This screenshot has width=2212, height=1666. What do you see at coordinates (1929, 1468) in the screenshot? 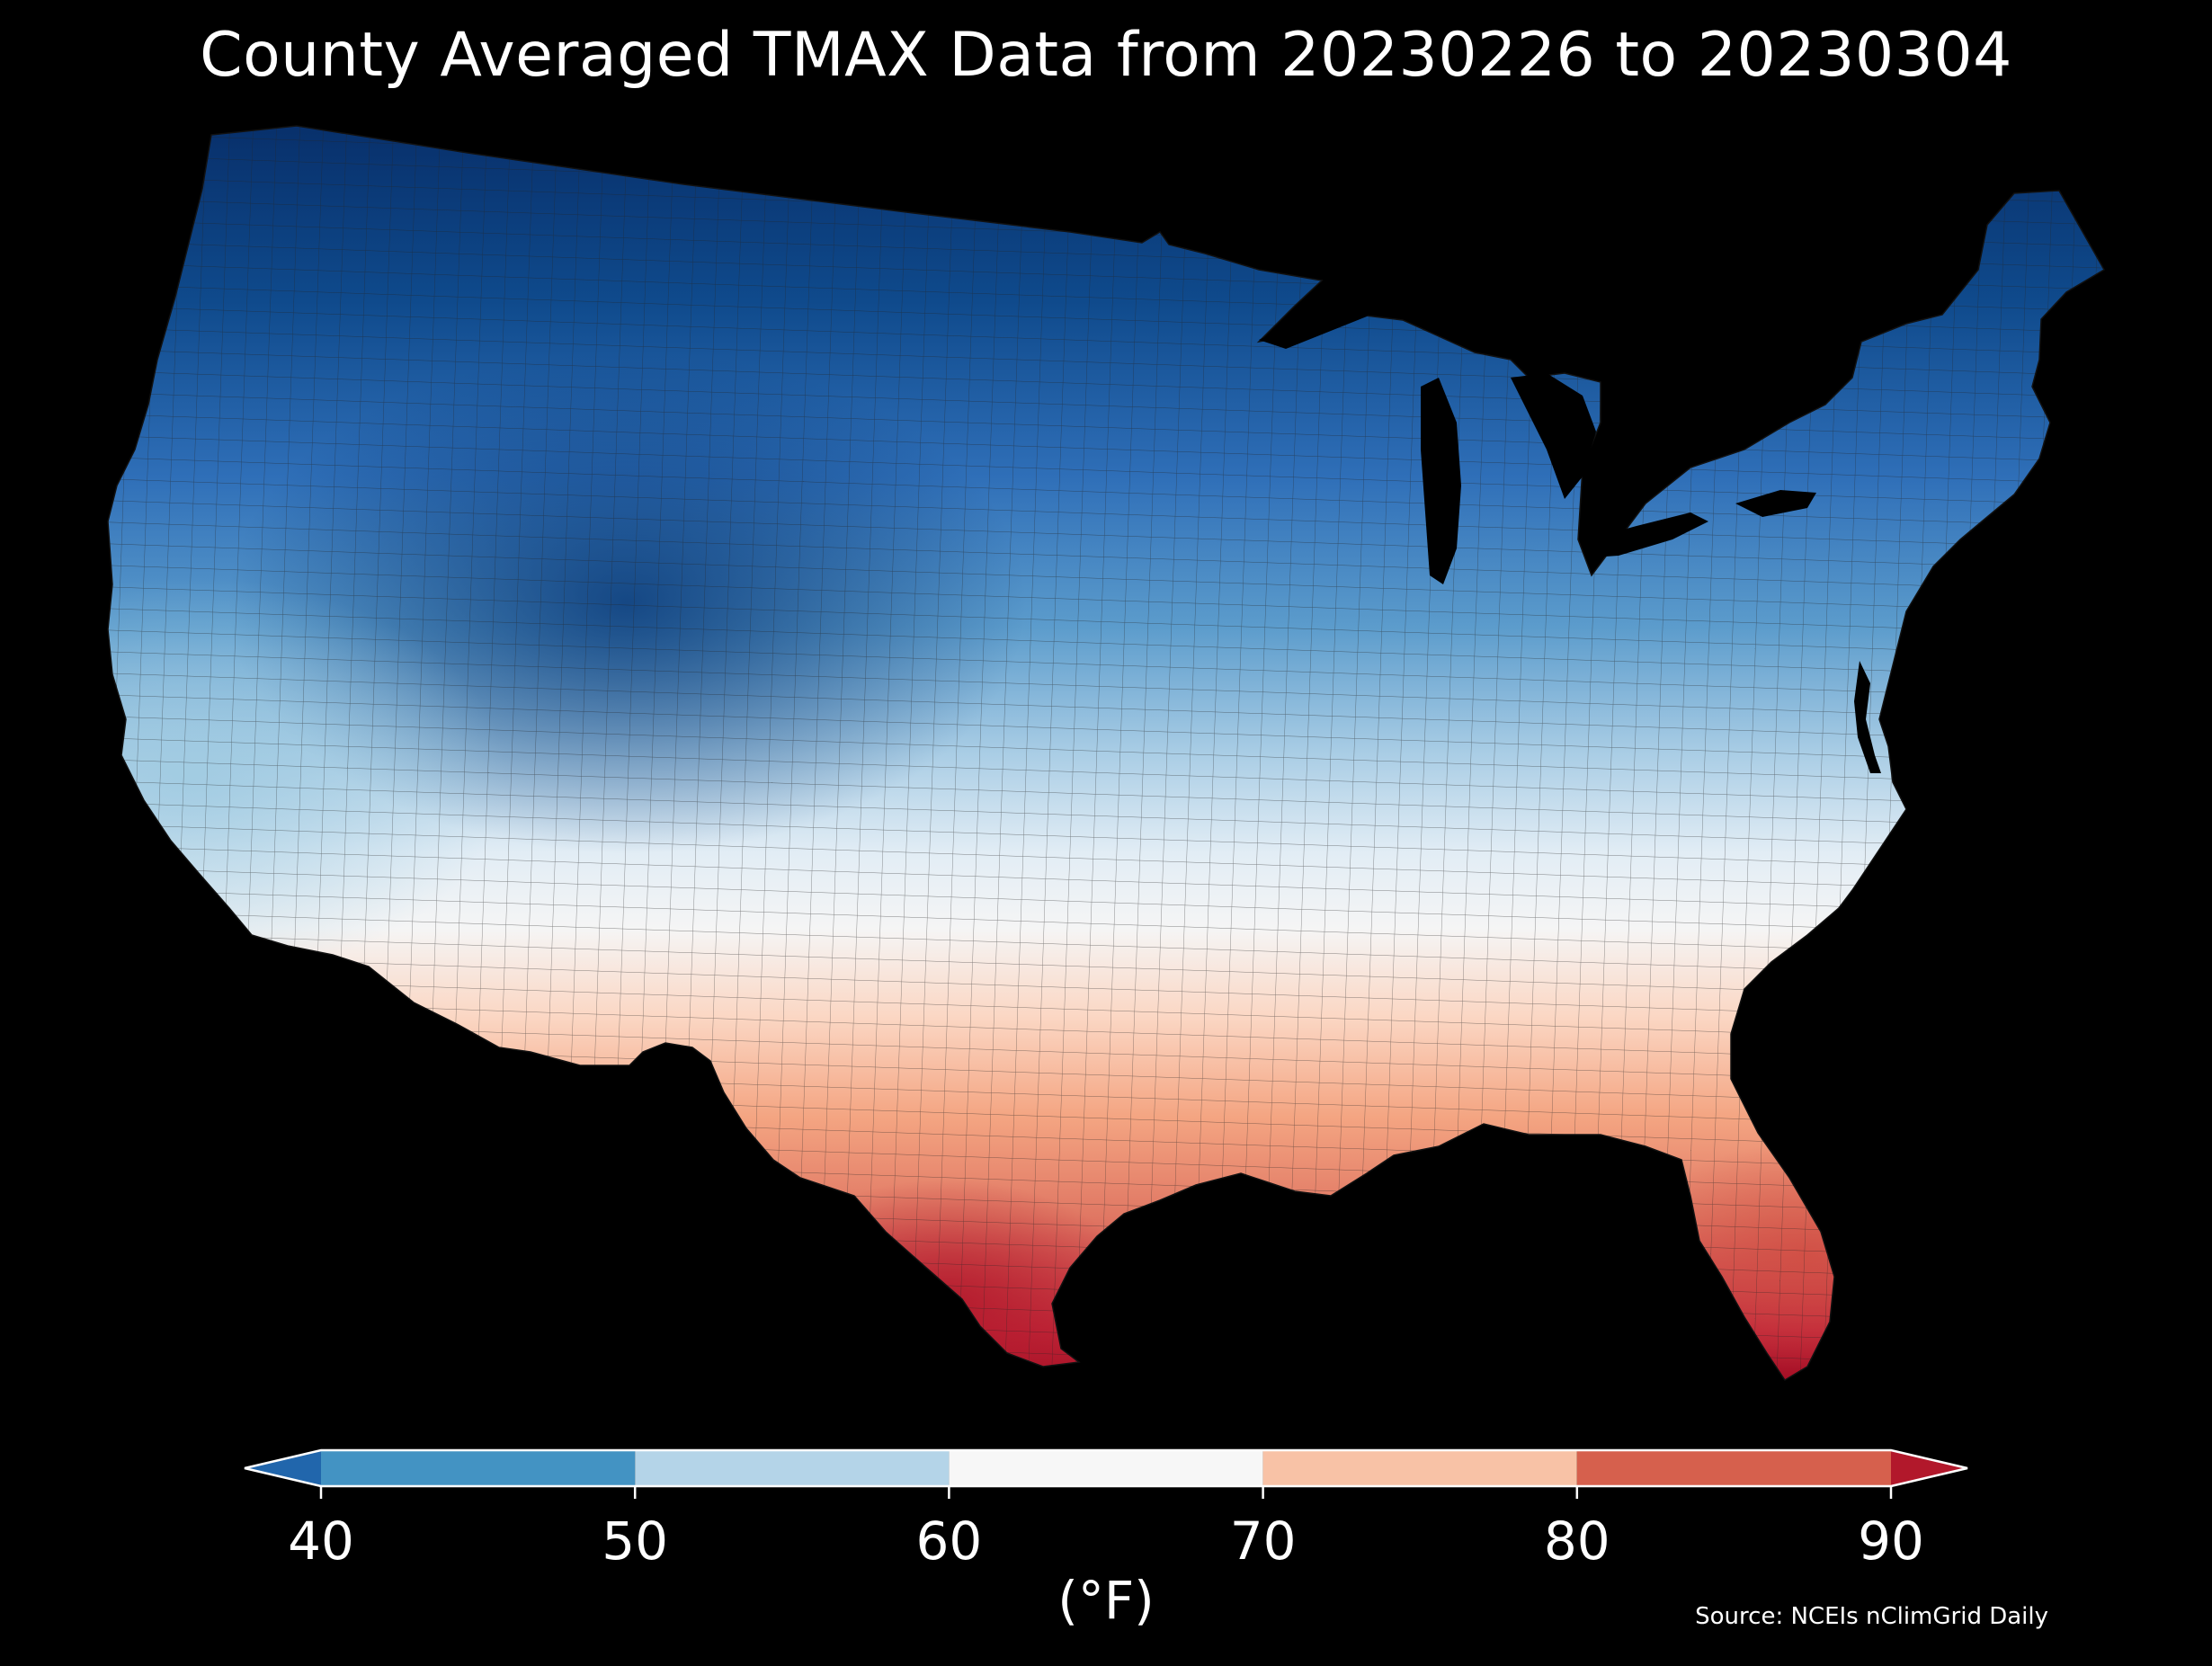
I see `colorbar-over-arrow` at bounding box center [1929, 1468].